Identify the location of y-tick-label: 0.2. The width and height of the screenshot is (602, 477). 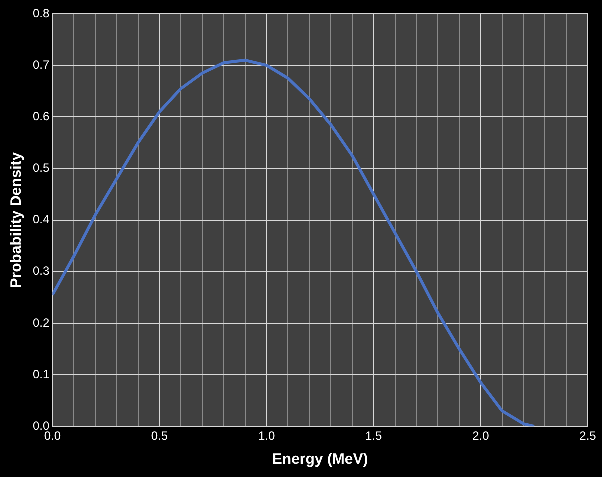
(41, 323).